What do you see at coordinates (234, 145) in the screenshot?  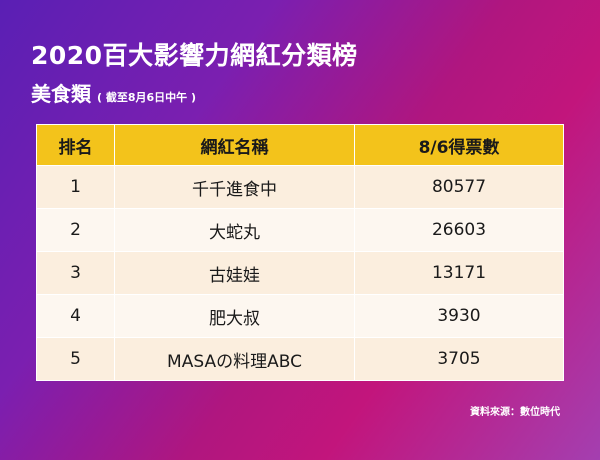 I see `column-header-name: 網紅名稱` at bounding box center [234, 145].